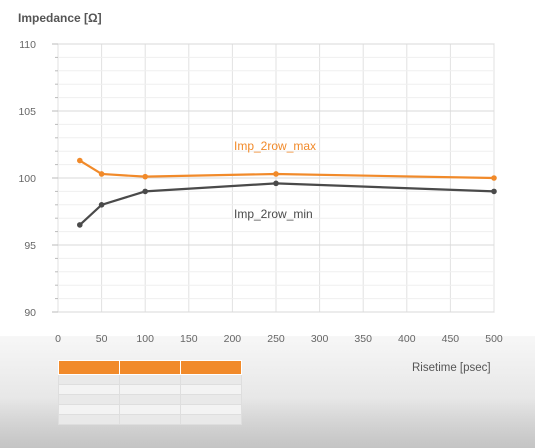 This screenshot has height=448, width=535. Describe the element at coordinates (27, 112) in the screenshot. I see `y-tick-label: 105` at that location.